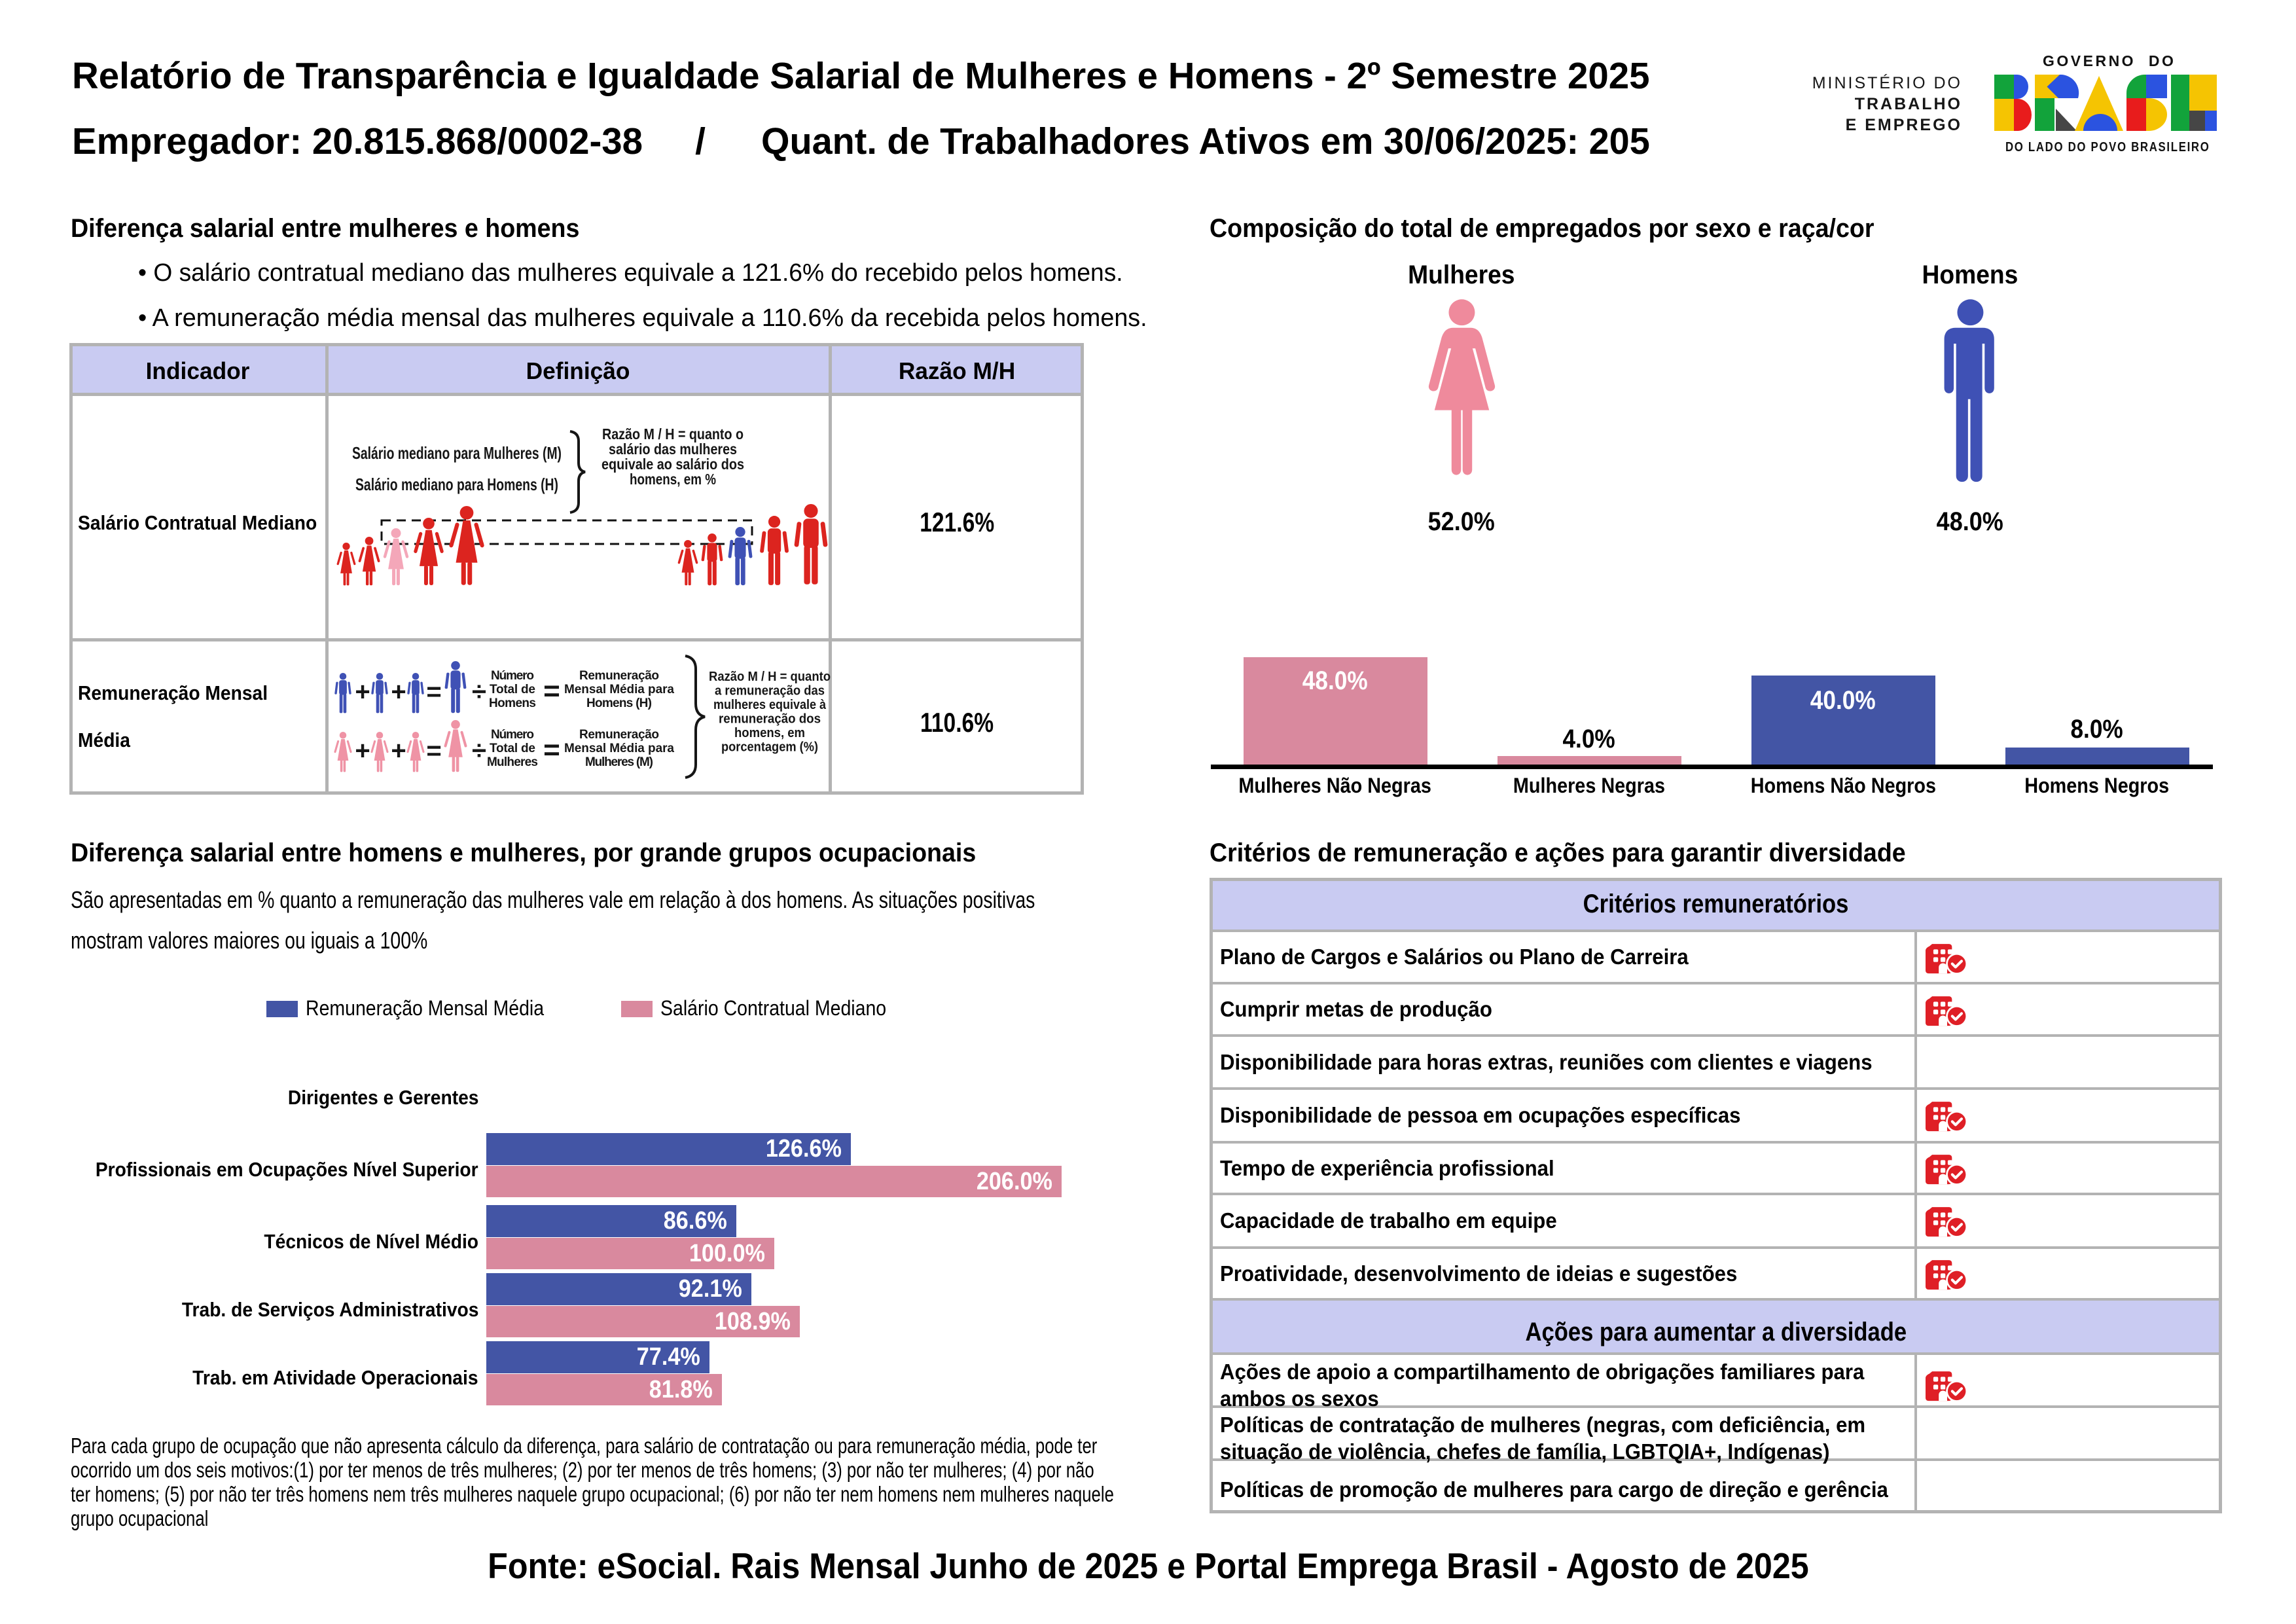 The width and height of the screenshot is (2296, 1624). Describe the element at coordinates (769, 747) in the screenshot. I see `svg-text: porcentagem (%)` at that location.